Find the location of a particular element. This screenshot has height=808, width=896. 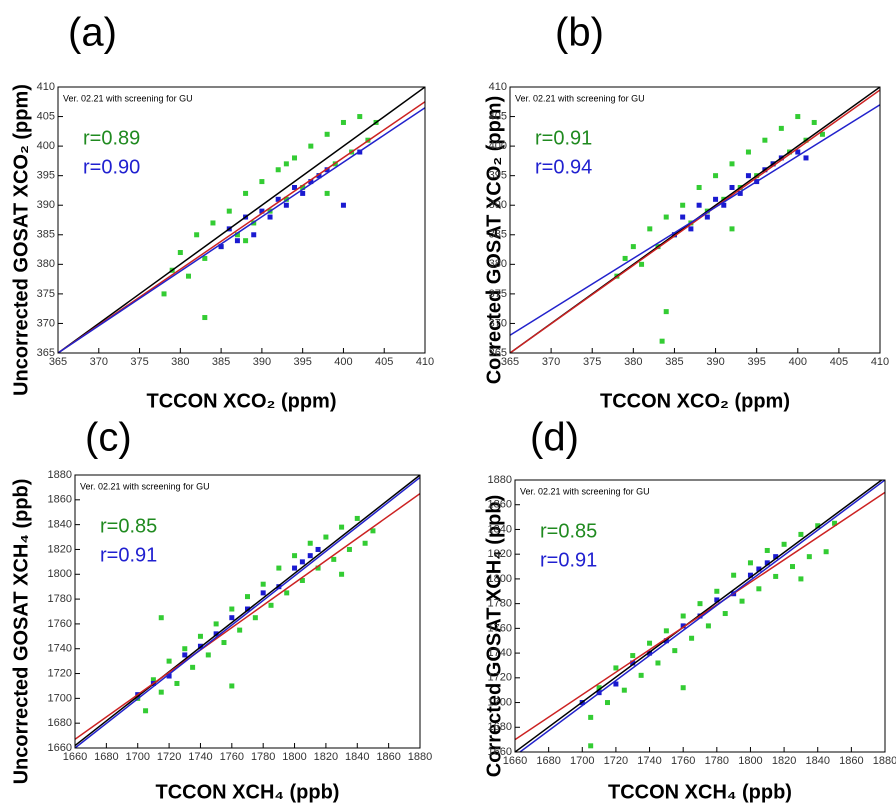

version-note: Ver. 02.21 with screening for GU is located at coordinates (145, 486).